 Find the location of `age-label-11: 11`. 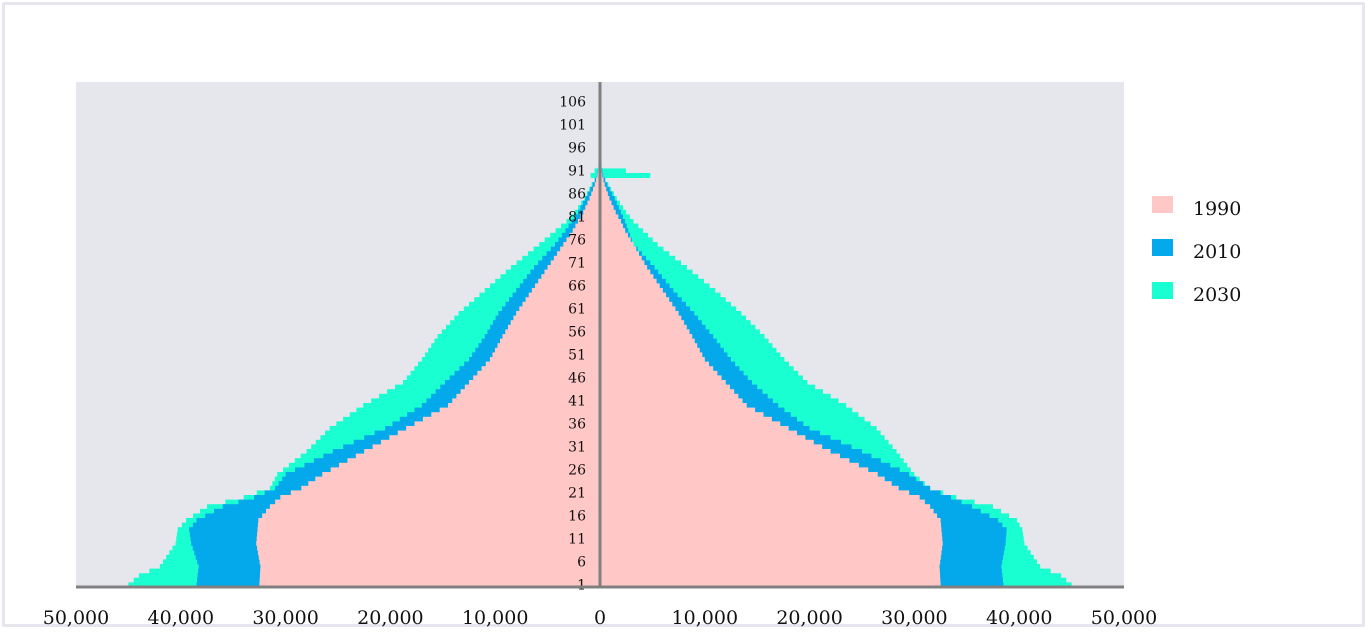

age-label-11: 11 is located at coordinates (577, 540).